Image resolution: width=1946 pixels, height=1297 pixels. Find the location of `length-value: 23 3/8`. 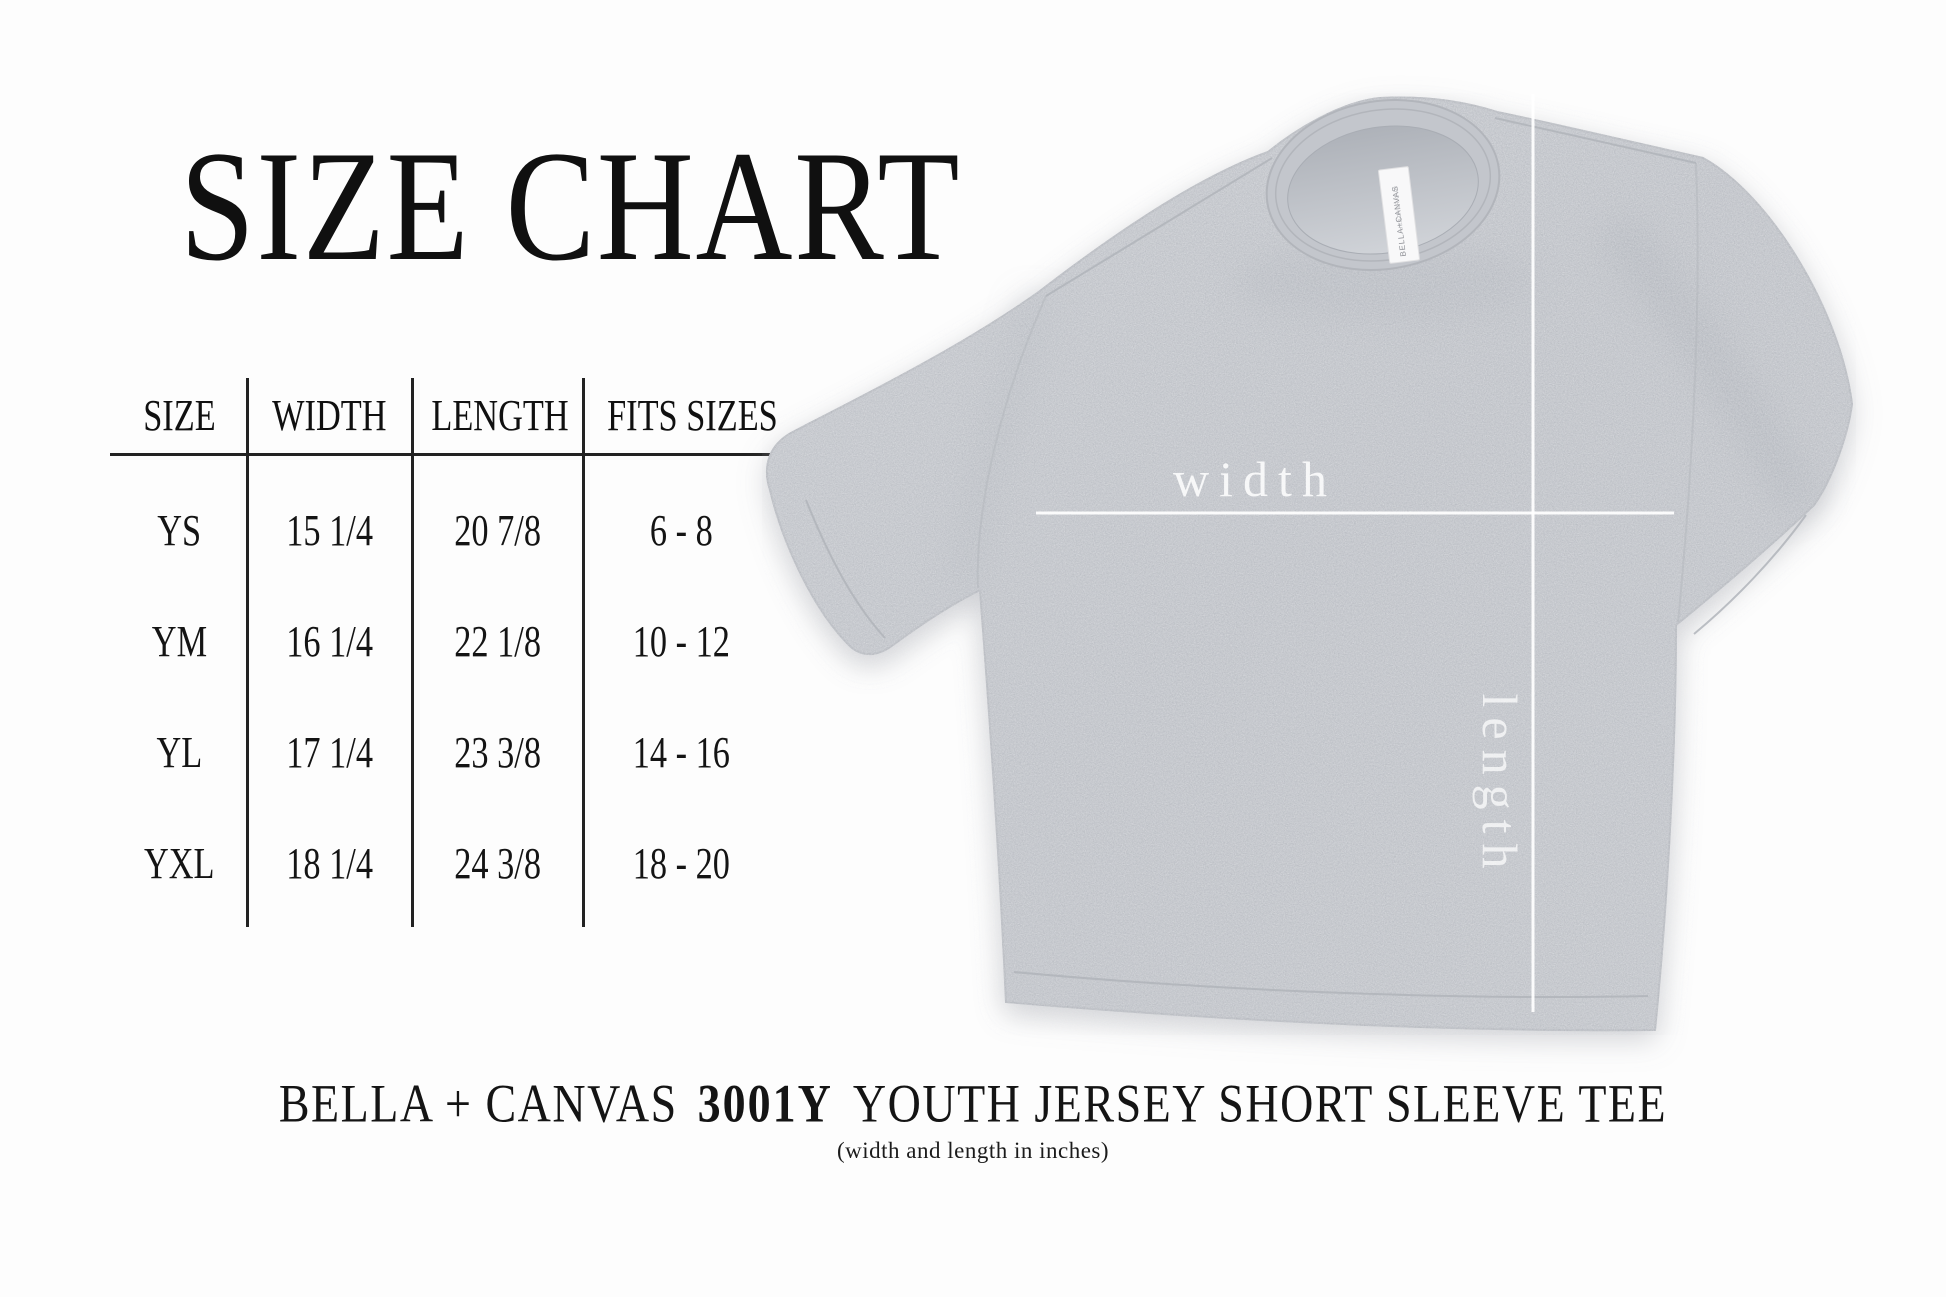

length-value: 23 3/8 is located at coordinates (497, 752).